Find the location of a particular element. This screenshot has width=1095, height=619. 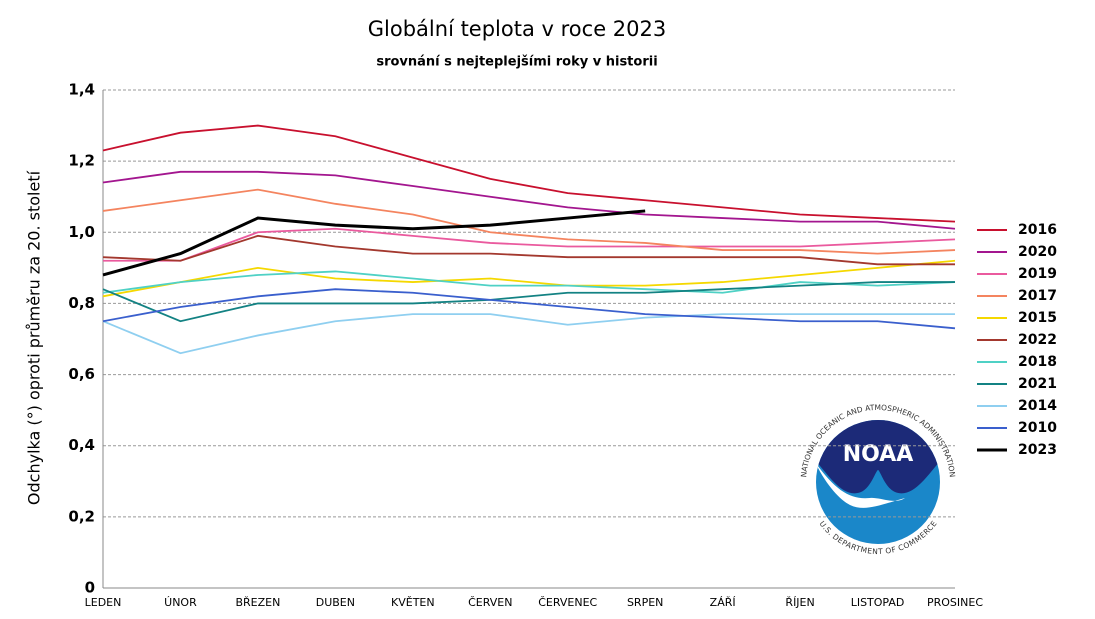

legend-label: 2019 is located at coordinates (1037, 274).